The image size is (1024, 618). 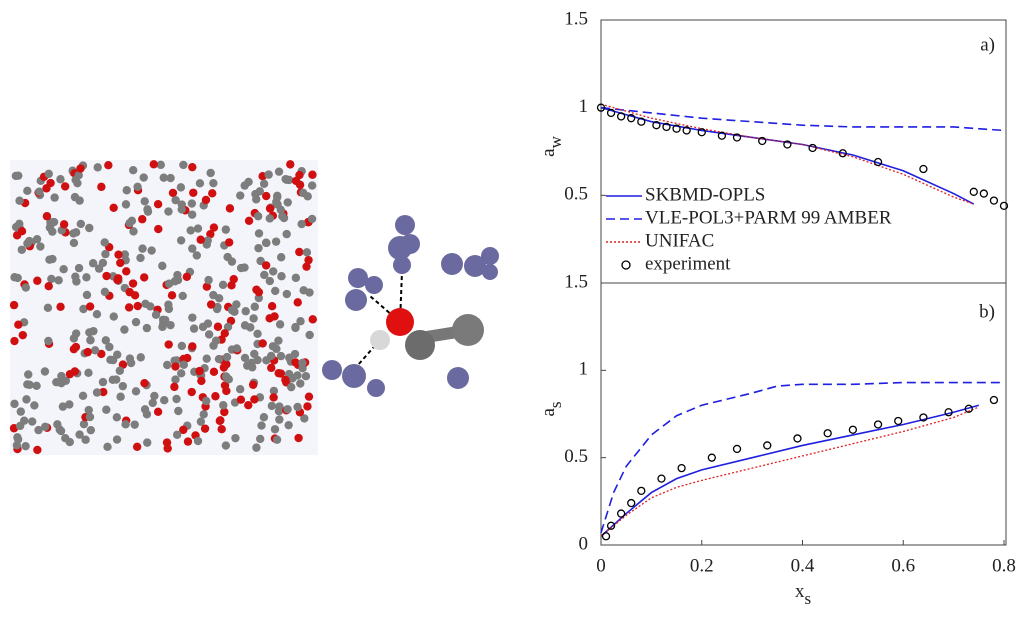 I want to click on label-sub: s, so click(x=555, y=404).